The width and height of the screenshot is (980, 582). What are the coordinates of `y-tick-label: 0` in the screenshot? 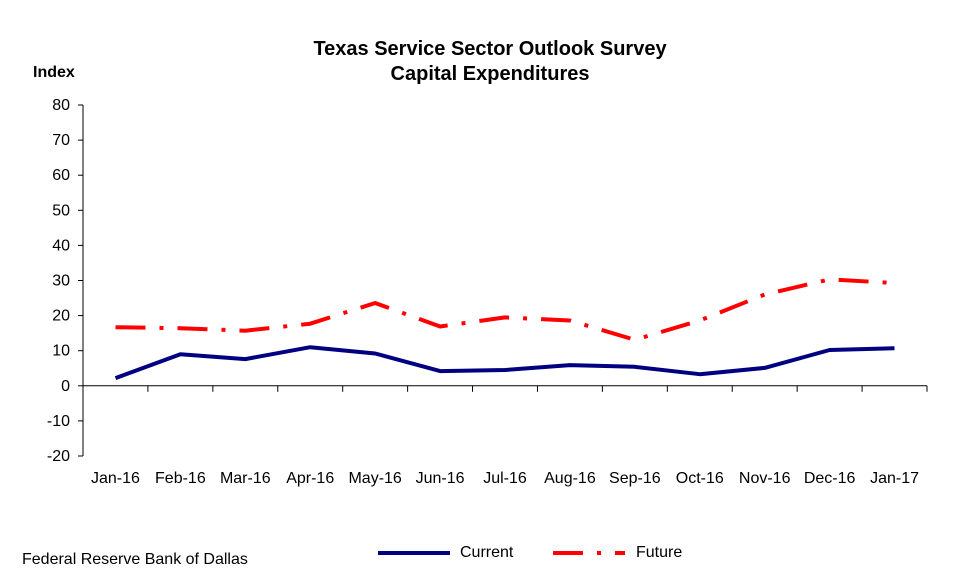 It's located at (65, 386).